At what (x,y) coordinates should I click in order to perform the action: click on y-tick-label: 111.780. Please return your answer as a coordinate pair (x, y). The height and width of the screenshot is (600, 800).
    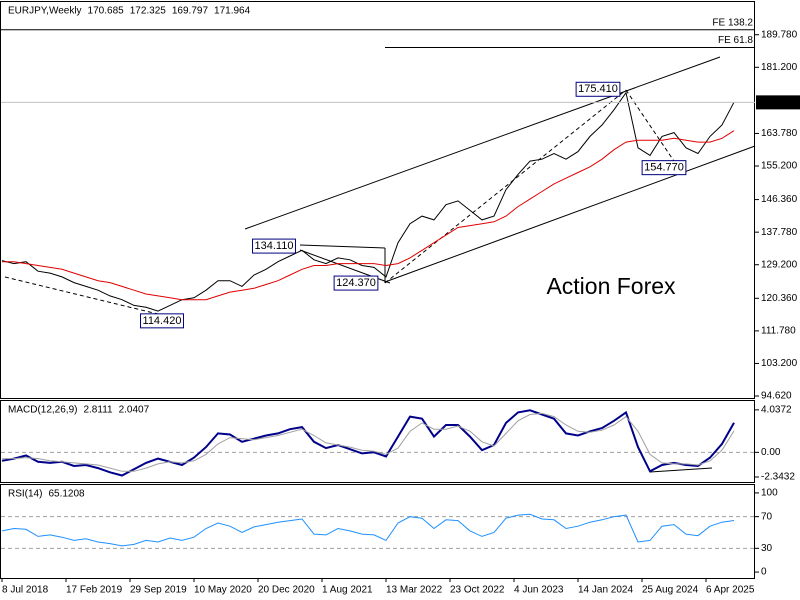
    Looking at the image, I should click on (778, 331).